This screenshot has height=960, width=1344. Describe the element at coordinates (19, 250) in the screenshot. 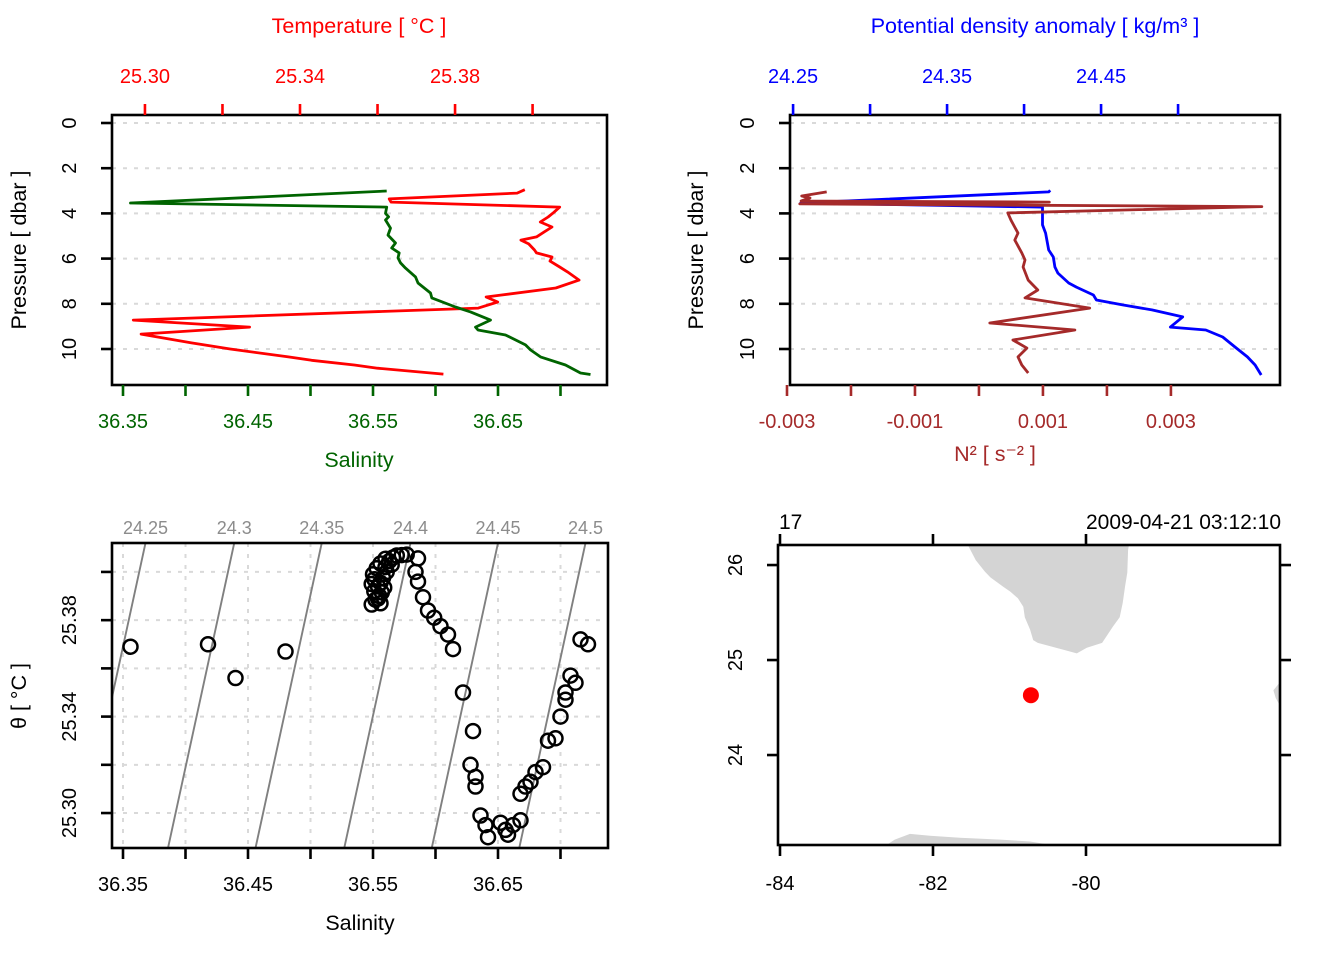

I see `pressure-axis-title-left: Pressure [ dbar ]` at that location.